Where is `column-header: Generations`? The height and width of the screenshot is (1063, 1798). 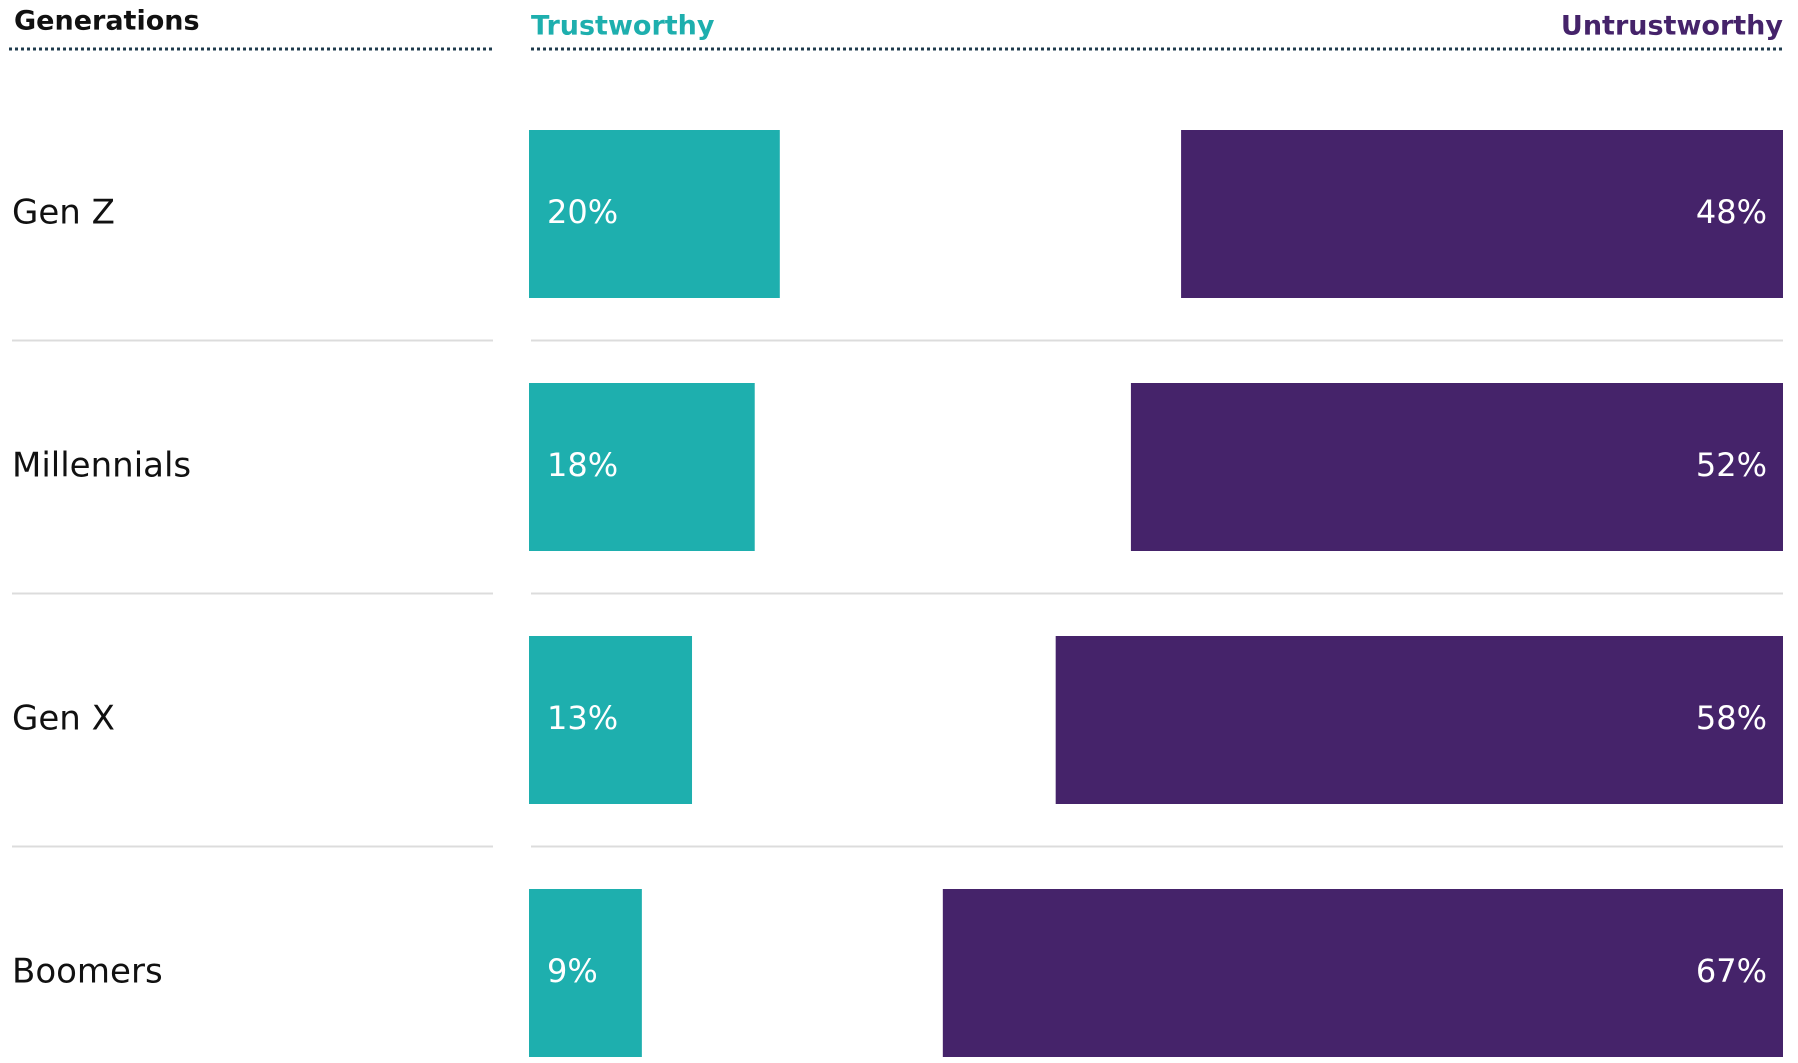
column-header: Generations is located at coordinates (107, 21).